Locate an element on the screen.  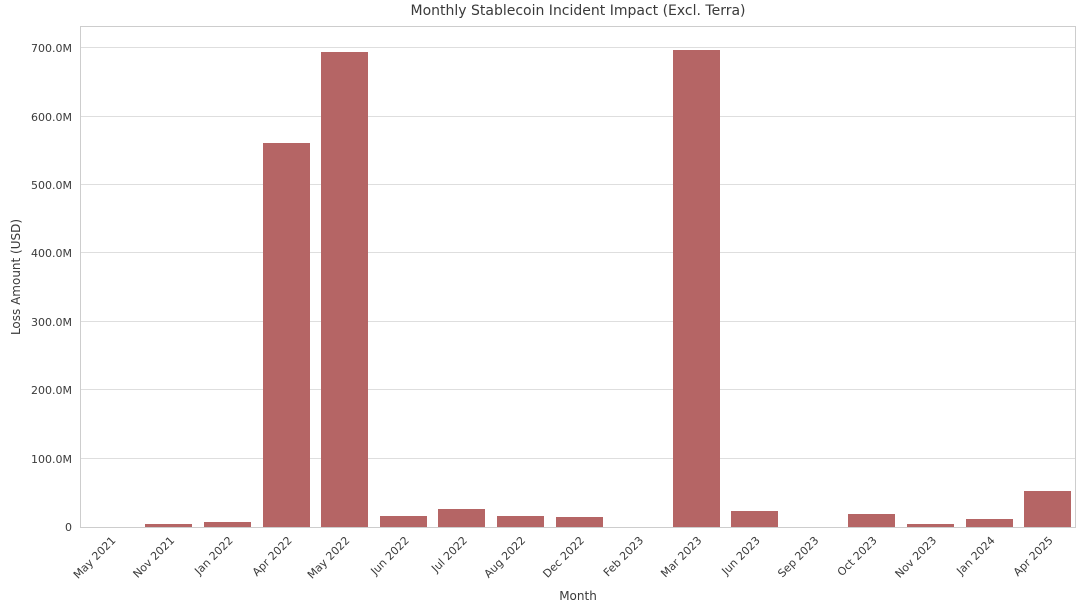
bar-jan-2024 is located at coordinates (989, 523).